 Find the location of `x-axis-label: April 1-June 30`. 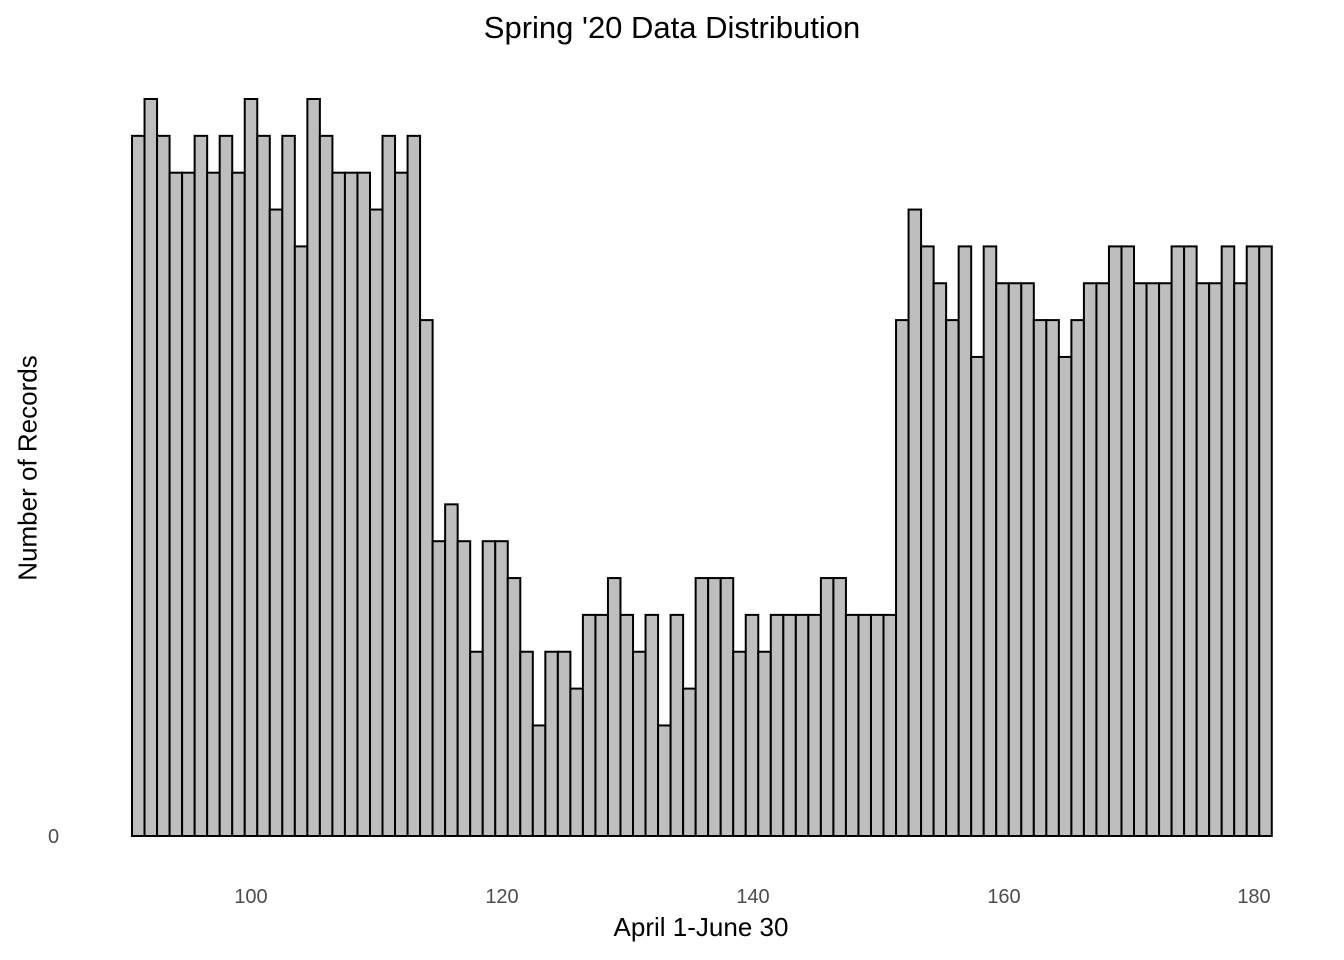

x-axis-label: April 1-June 30 is located at coordinates (701, 927).